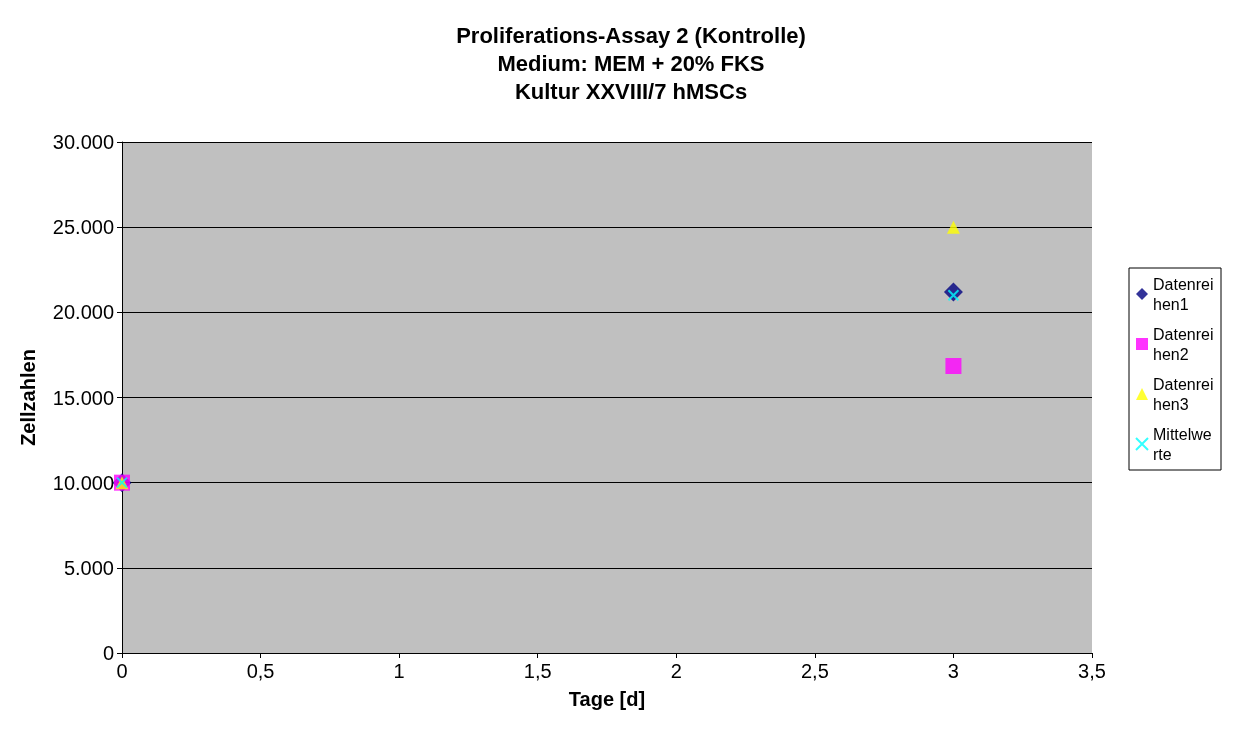 Image resolution: width=1237 pixels, height=738 pixels. What do you see at coordinates (83, 482) in the screenshot?
I see `y-tick-label: 10.000` at bounding box center [83, 482].